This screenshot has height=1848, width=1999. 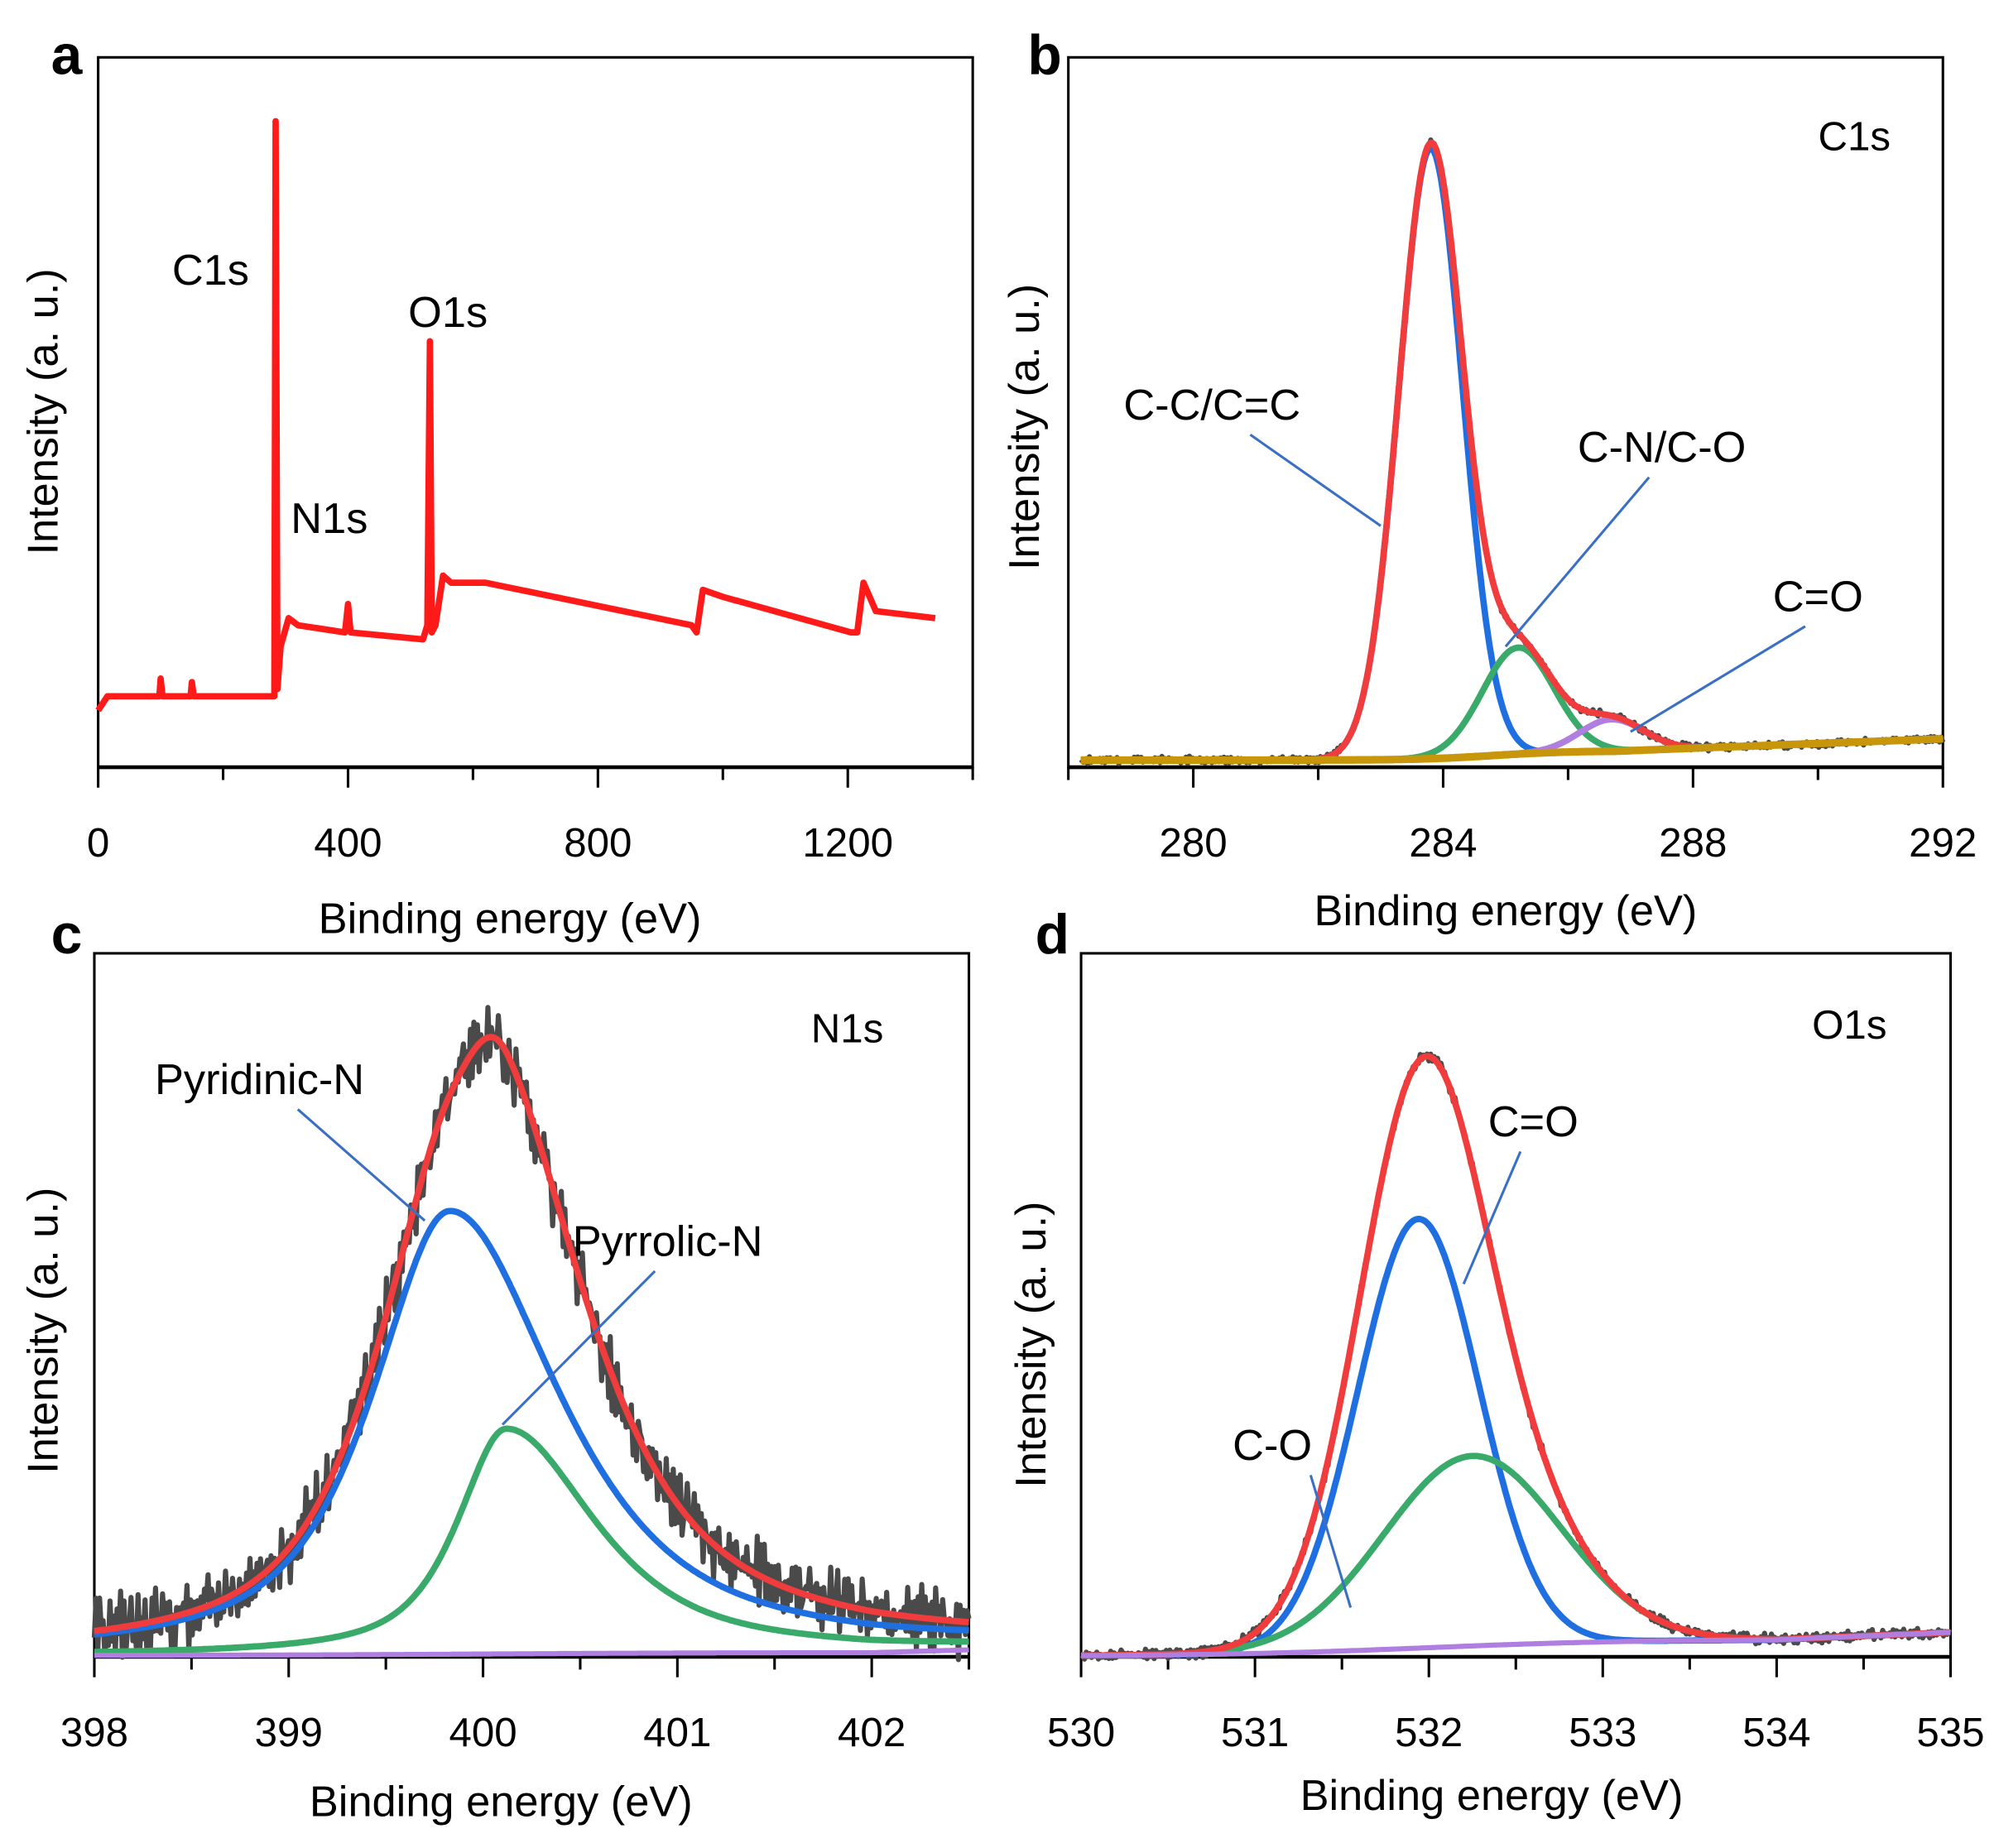 What do you see at coordinates (1272, 1446) in the screenshot?
I see `peak-annotation: C-O` at bounding box center [1272, 1446].